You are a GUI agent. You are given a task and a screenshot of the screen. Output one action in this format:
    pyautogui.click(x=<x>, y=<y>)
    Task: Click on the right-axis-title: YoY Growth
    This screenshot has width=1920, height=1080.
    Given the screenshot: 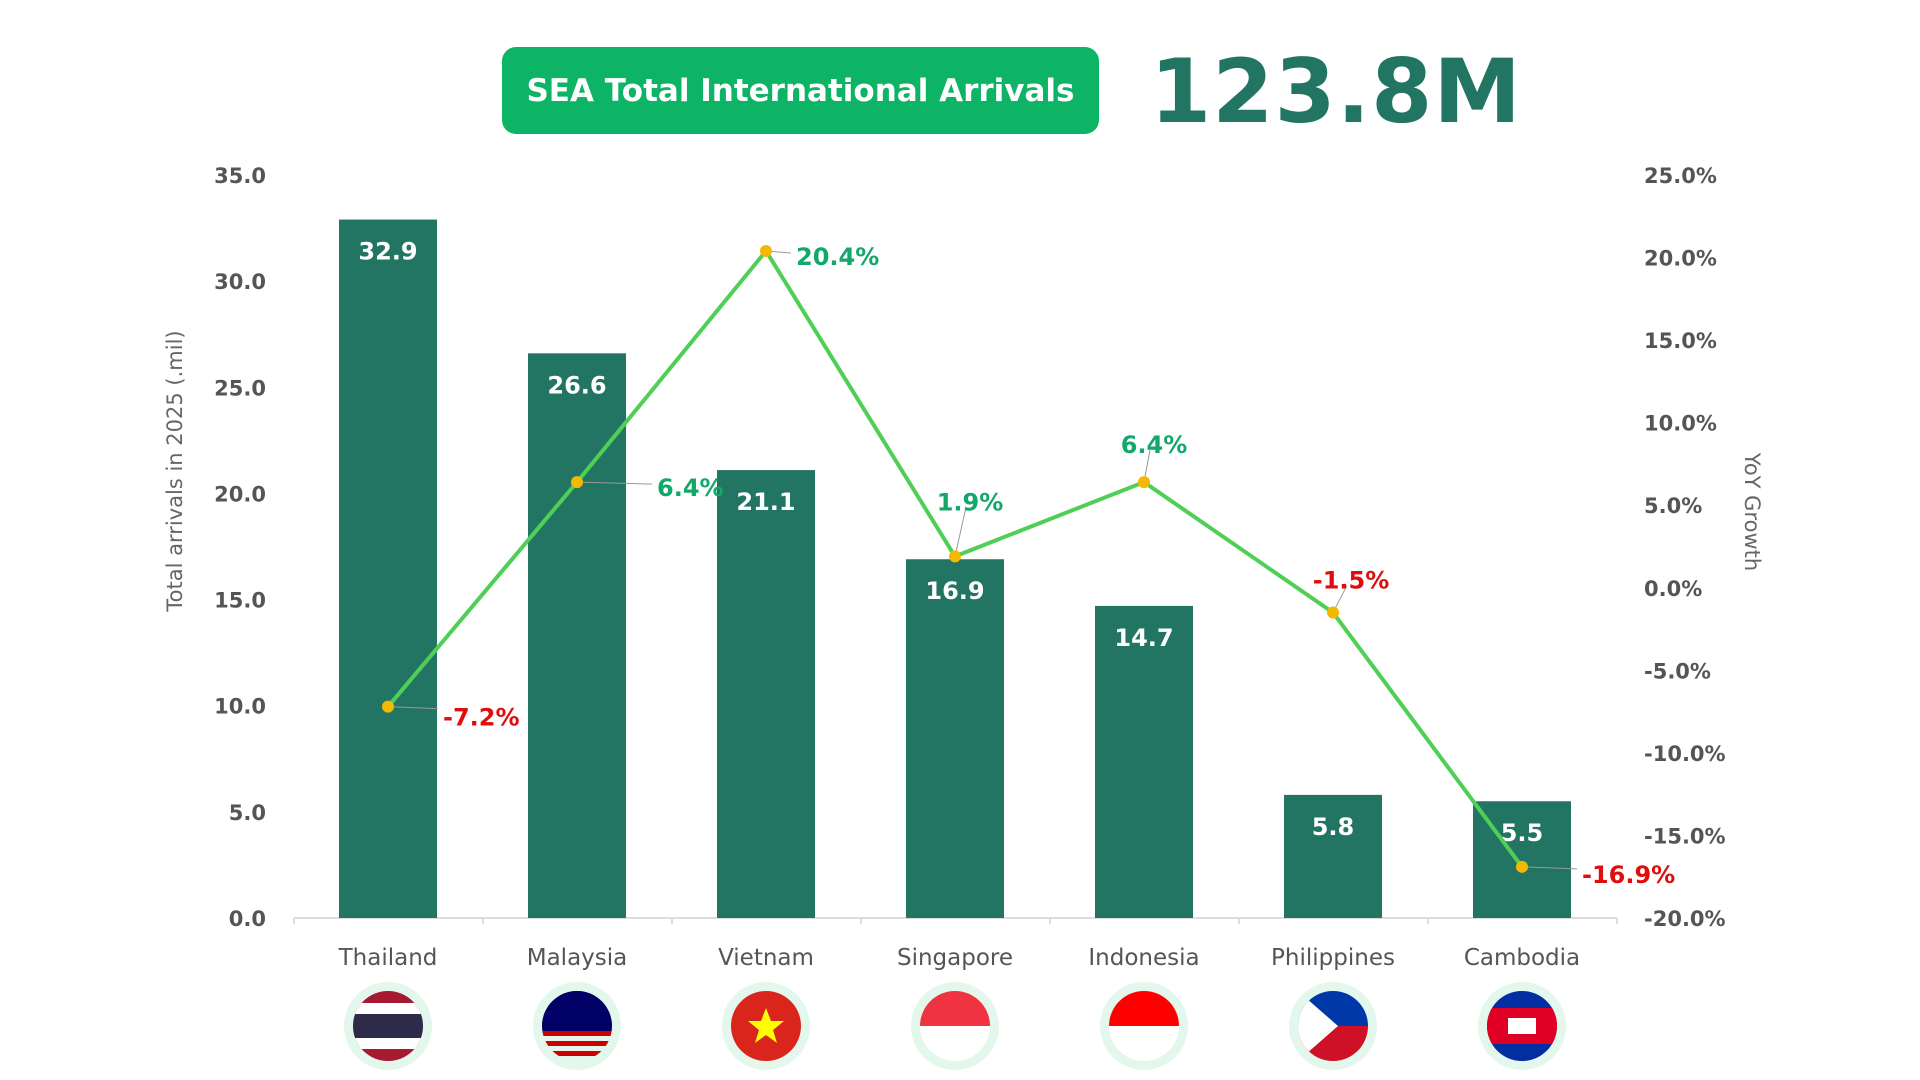 What is the action you would take?
    pyautogui.click(x=1752, y=511)
    